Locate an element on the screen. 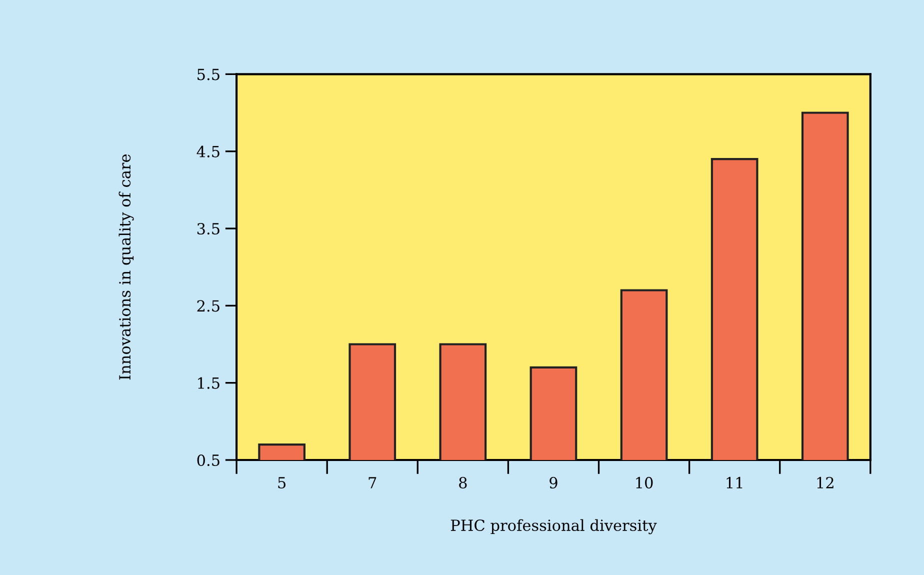  y-tick-label: 0.5 is located at coordinates (208, 460).